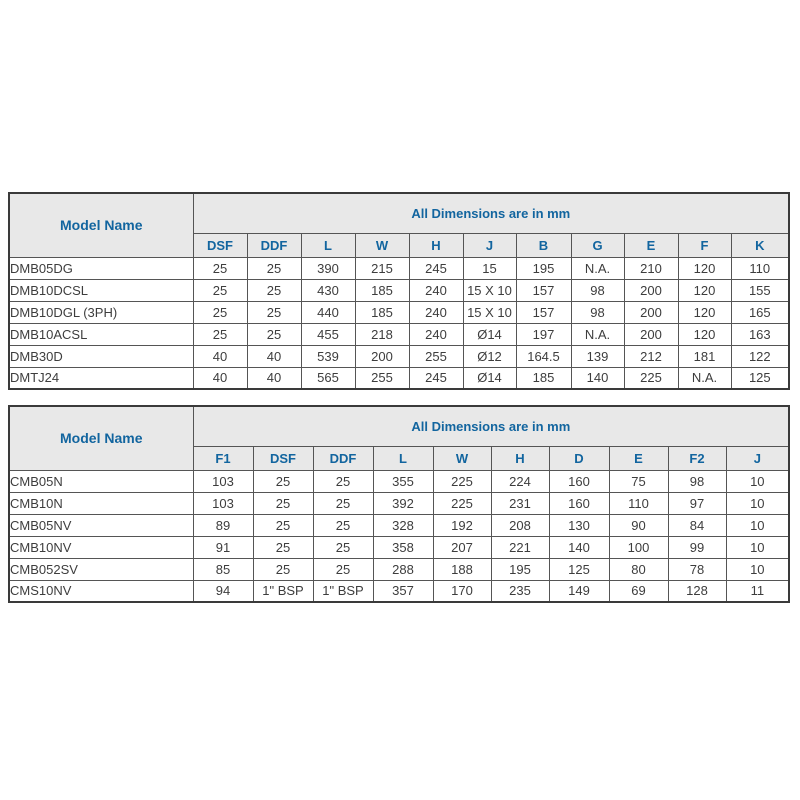  What do you see at coordinates (223, 525) in the screenshot?
I see `value-cell: 89` at bounding box center [223, 525].